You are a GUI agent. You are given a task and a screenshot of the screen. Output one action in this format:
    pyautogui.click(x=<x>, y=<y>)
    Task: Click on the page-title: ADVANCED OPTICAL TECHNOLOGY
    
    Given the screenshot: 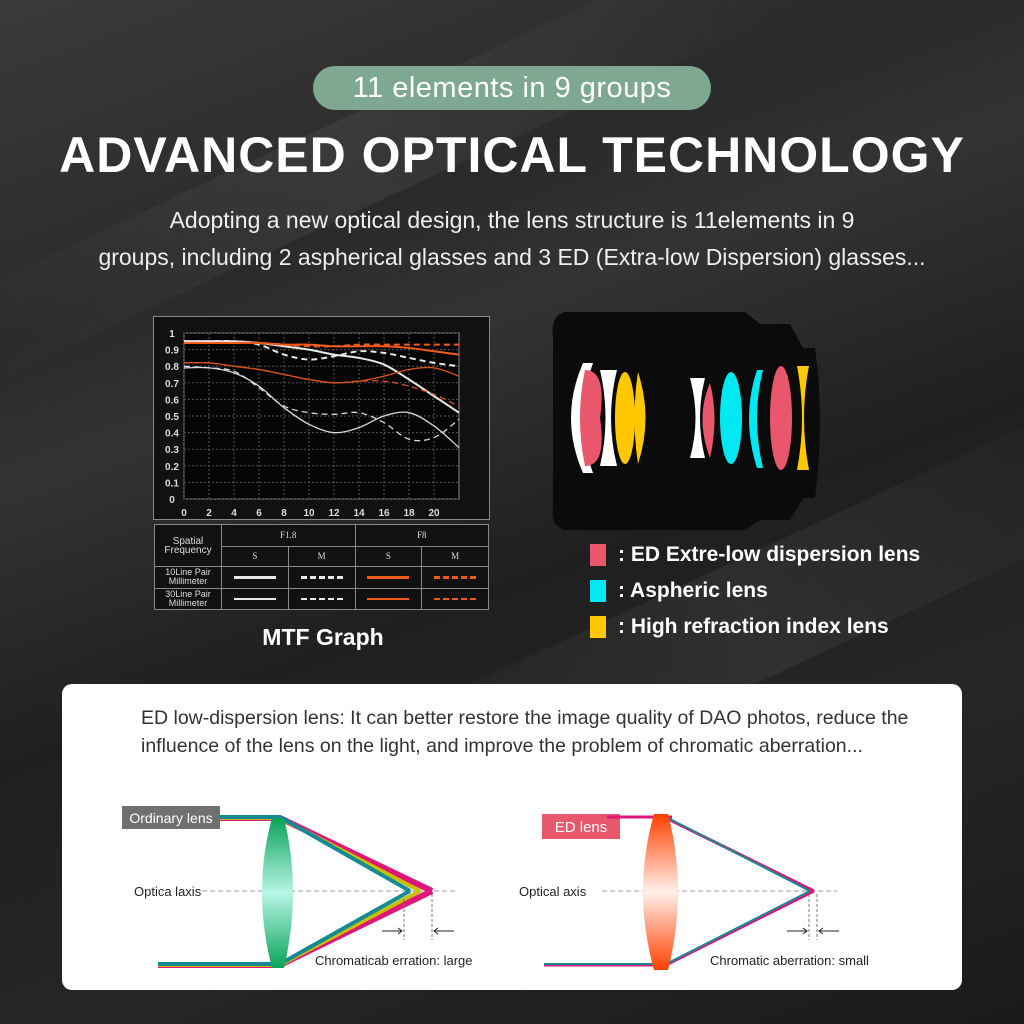 What is the action you would take?
    pyautogui.click(x=512, y=155)
    